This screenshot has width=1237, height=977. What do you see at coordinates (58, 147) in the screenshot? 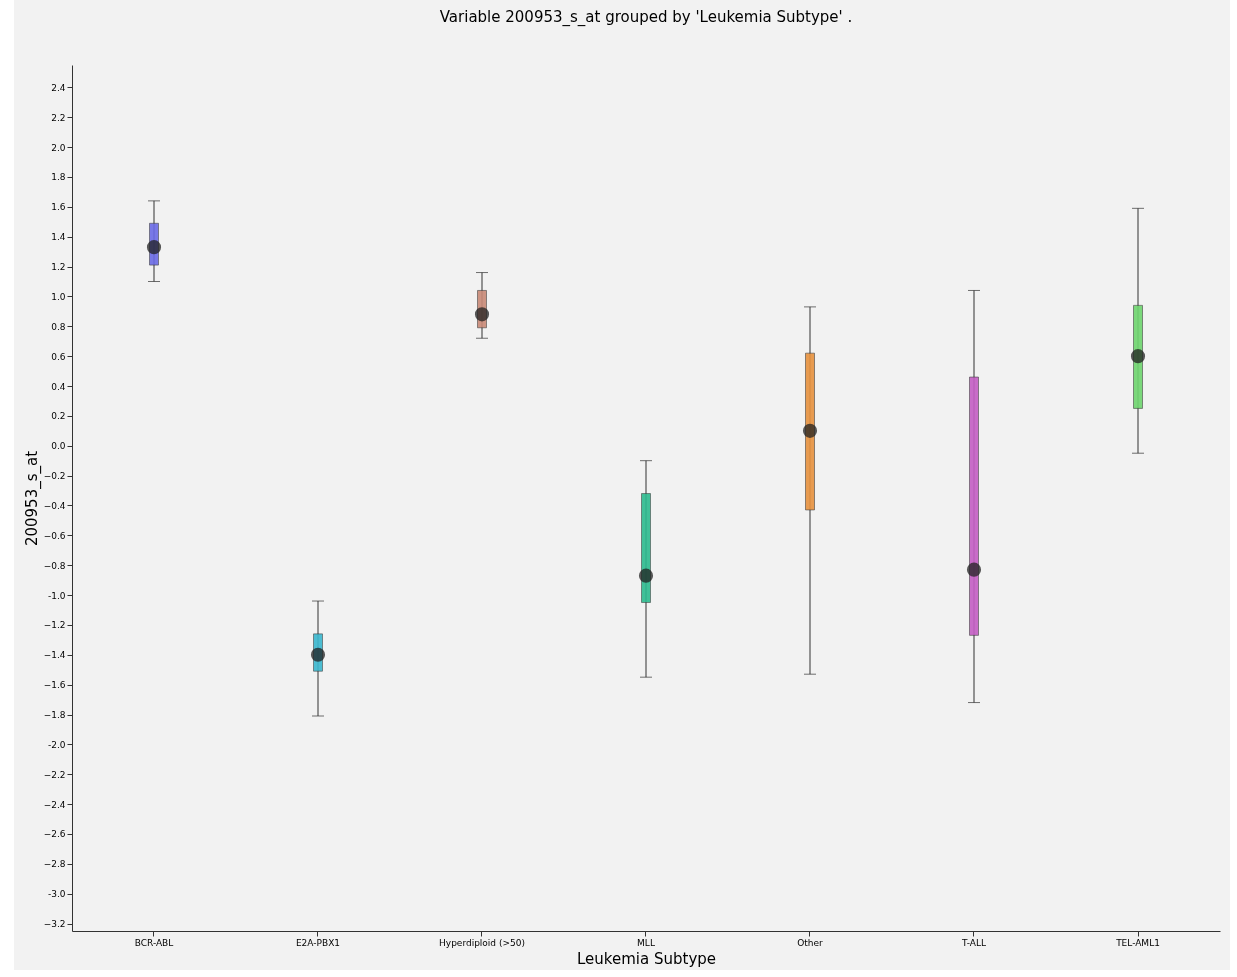
I see `y-tick-label: 2.0` at bounding box center [58, 147].